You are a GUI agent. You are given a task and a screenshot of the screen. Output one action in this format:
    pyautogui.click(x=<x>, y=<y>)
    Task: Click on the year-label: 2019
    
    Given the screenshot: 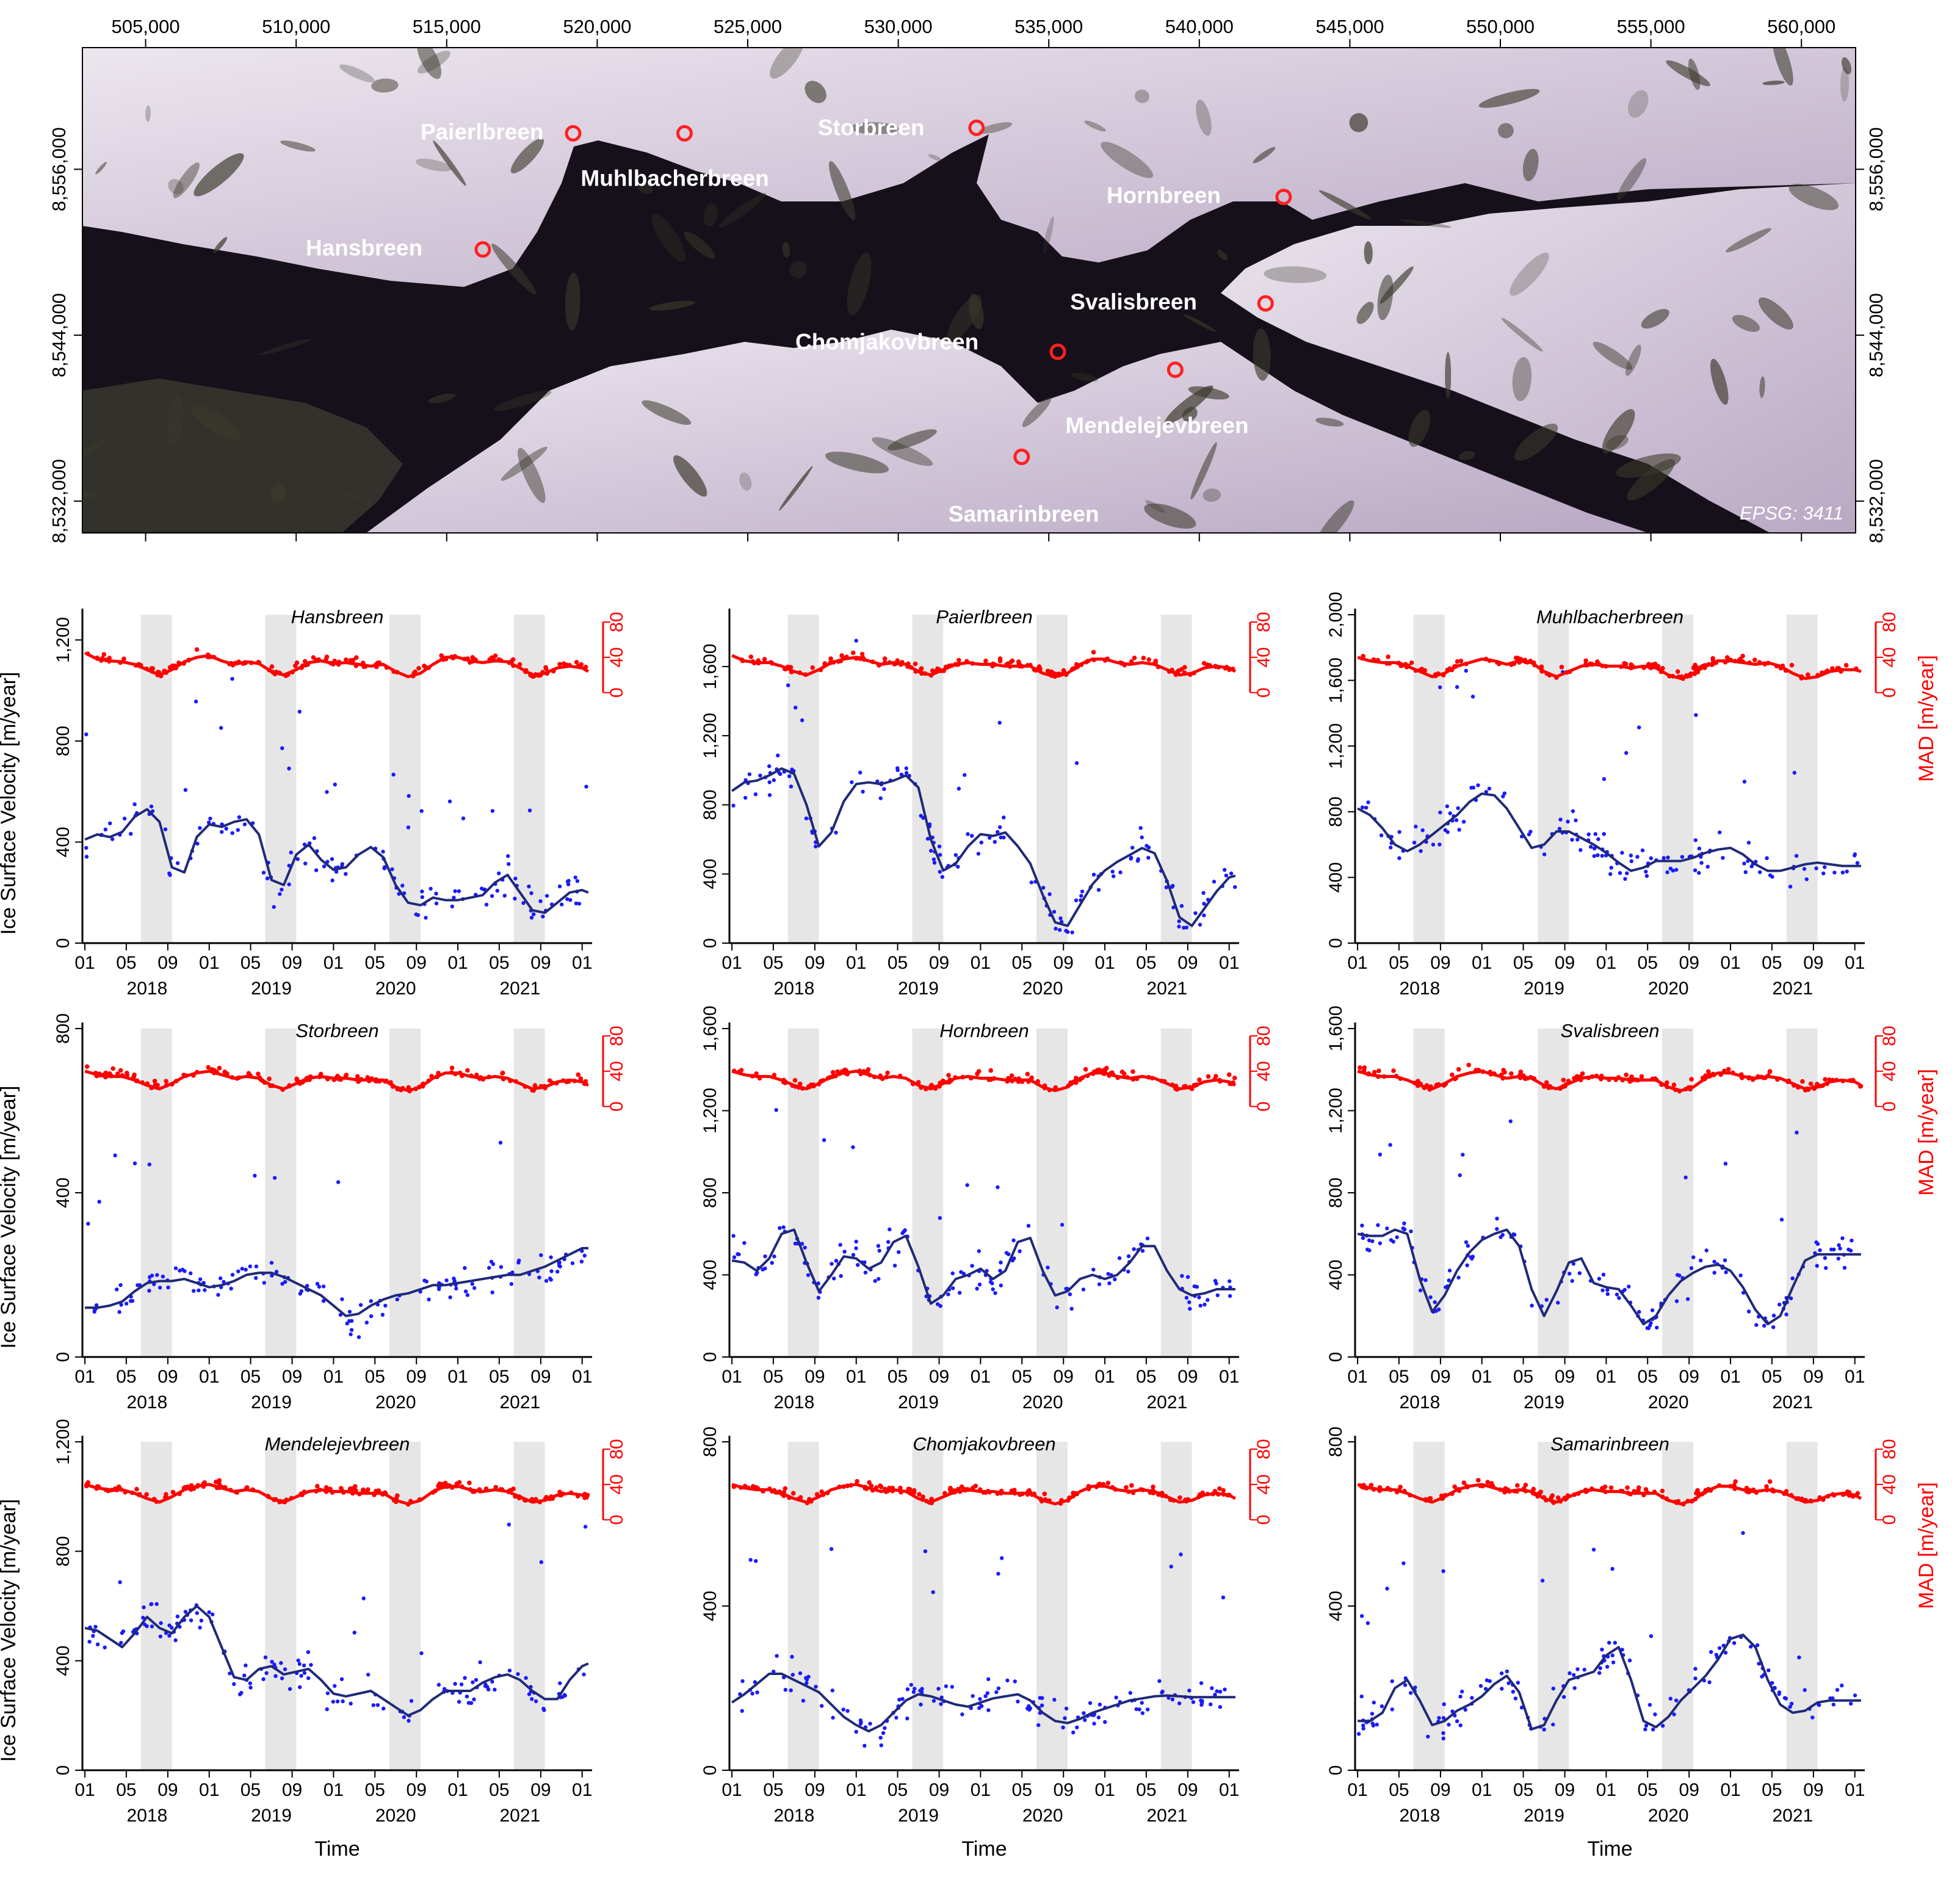 What is the action you would take?
    pyautogui.click(x=272, y=989)
    